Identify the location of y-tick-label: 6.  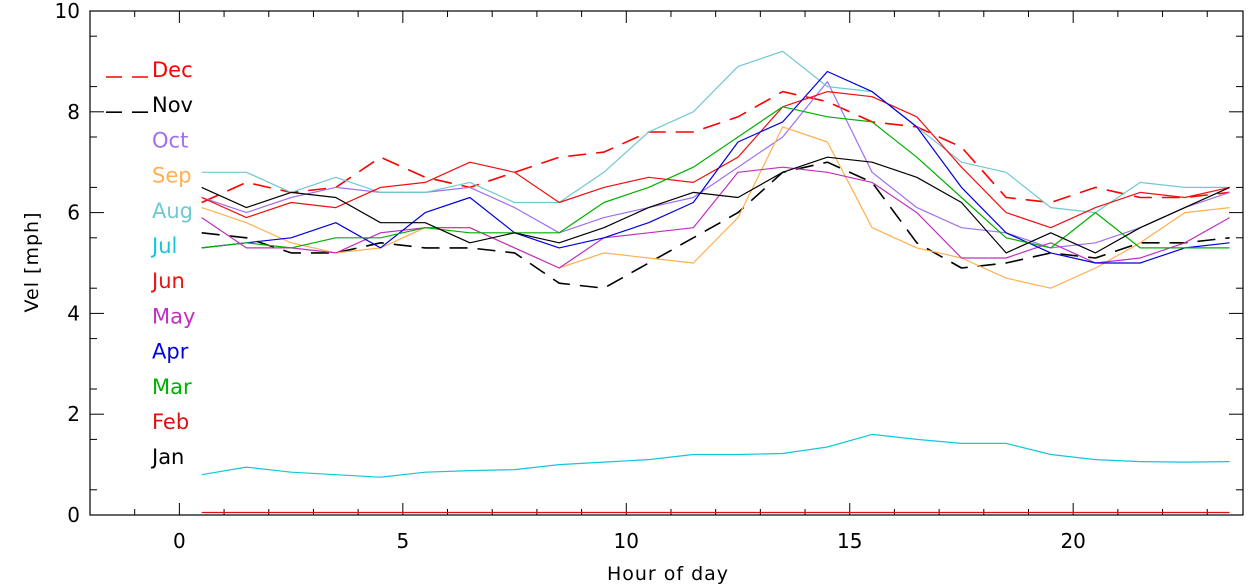
(73, 213).